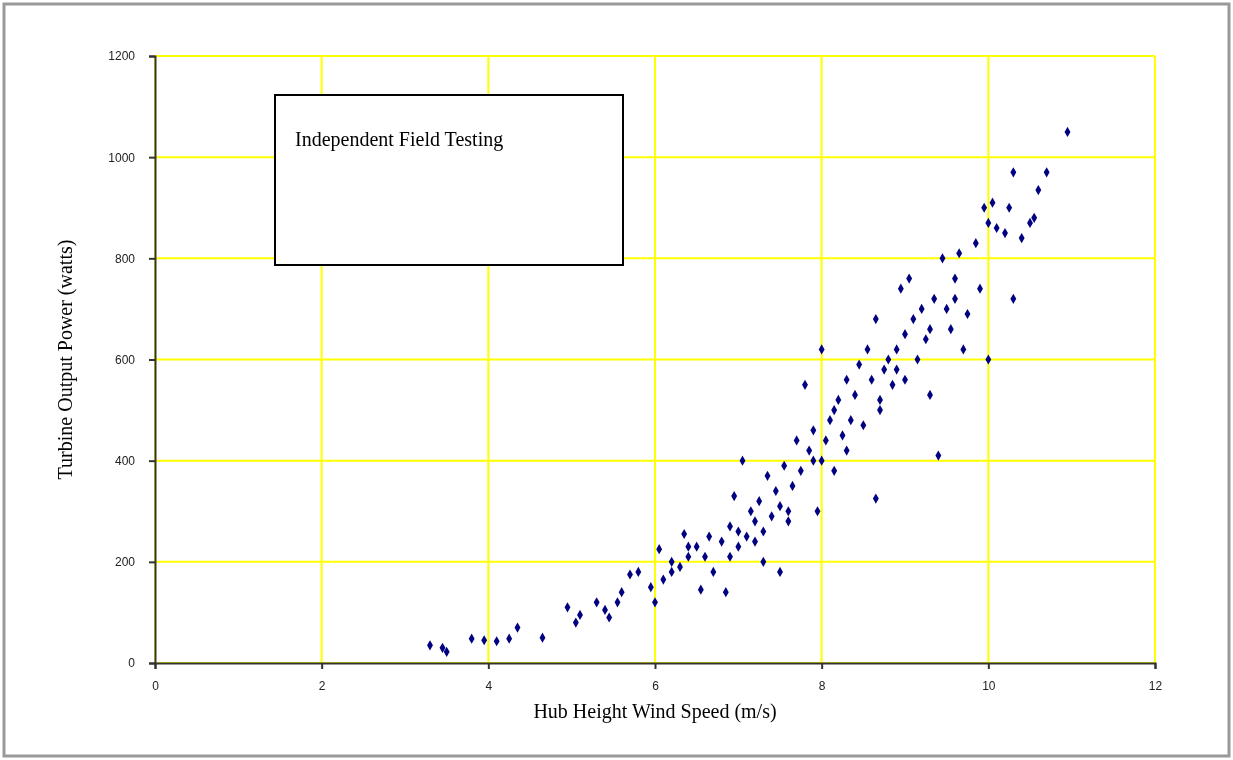 The height and width of the screenshot is (760, 1233). Describe the element at coordinates (156, 685) in the screenshot. I see `x-tick-label: 0` at that location.